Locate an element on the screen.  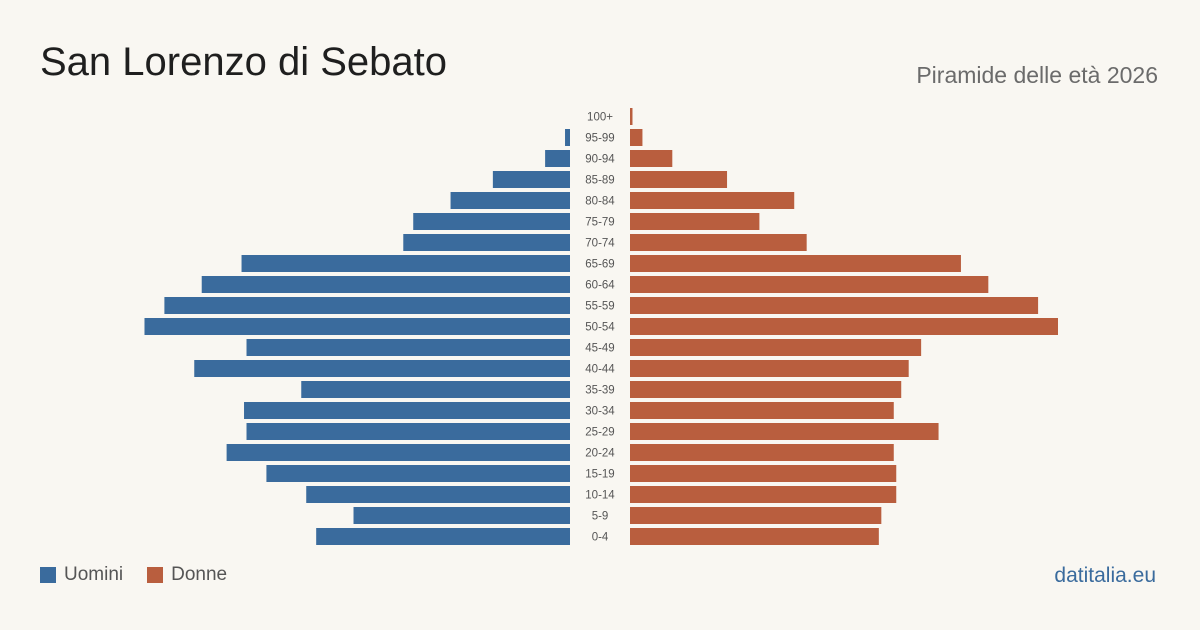
age-label-30-34: 30-34 is located at coordinates (600, 412).